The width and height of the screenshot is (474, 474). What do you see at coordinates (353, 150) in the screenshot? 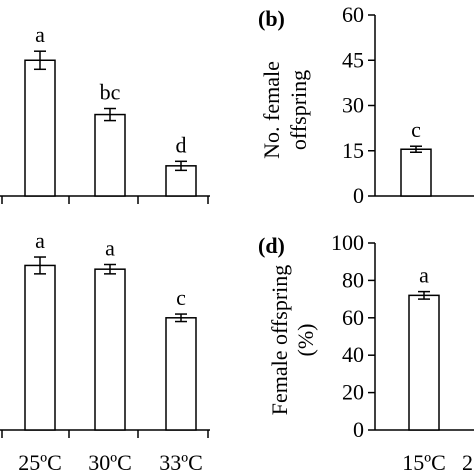
I see `panel-b-y-tick-label: 15` at bounding box center [353, 150].